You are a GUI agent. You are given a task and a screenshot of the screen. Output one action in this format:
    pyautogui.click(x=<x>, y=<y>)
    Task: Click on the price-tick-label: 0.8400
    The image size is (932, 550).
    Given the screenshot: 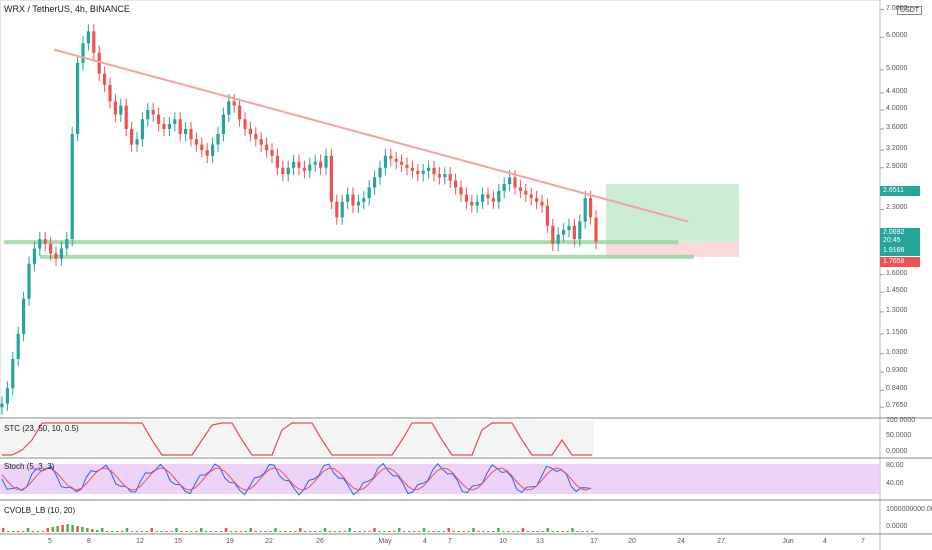 What is the action you would take?
    pyautogui.click(x=897, y=389)
    